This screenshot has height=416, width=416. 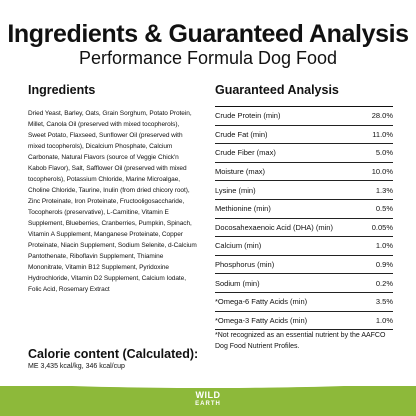 I want to click on nutrient-value: 0.05%, so click(x=382, y=227).